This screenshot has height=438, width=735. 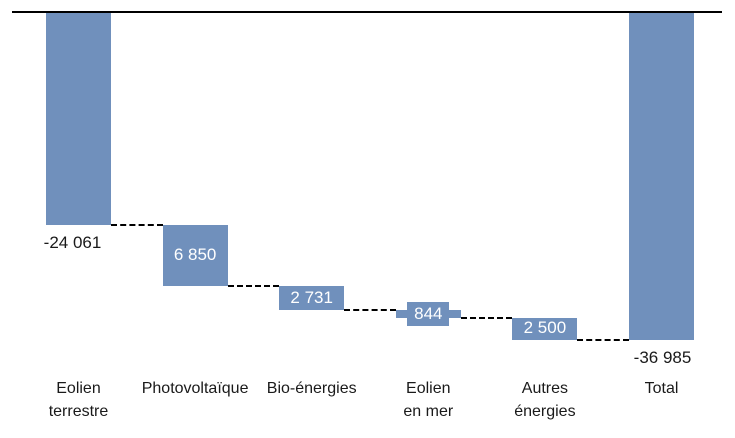 I want to click on value-label-photovoltaique: 6 850, so click(x=195, y=255).